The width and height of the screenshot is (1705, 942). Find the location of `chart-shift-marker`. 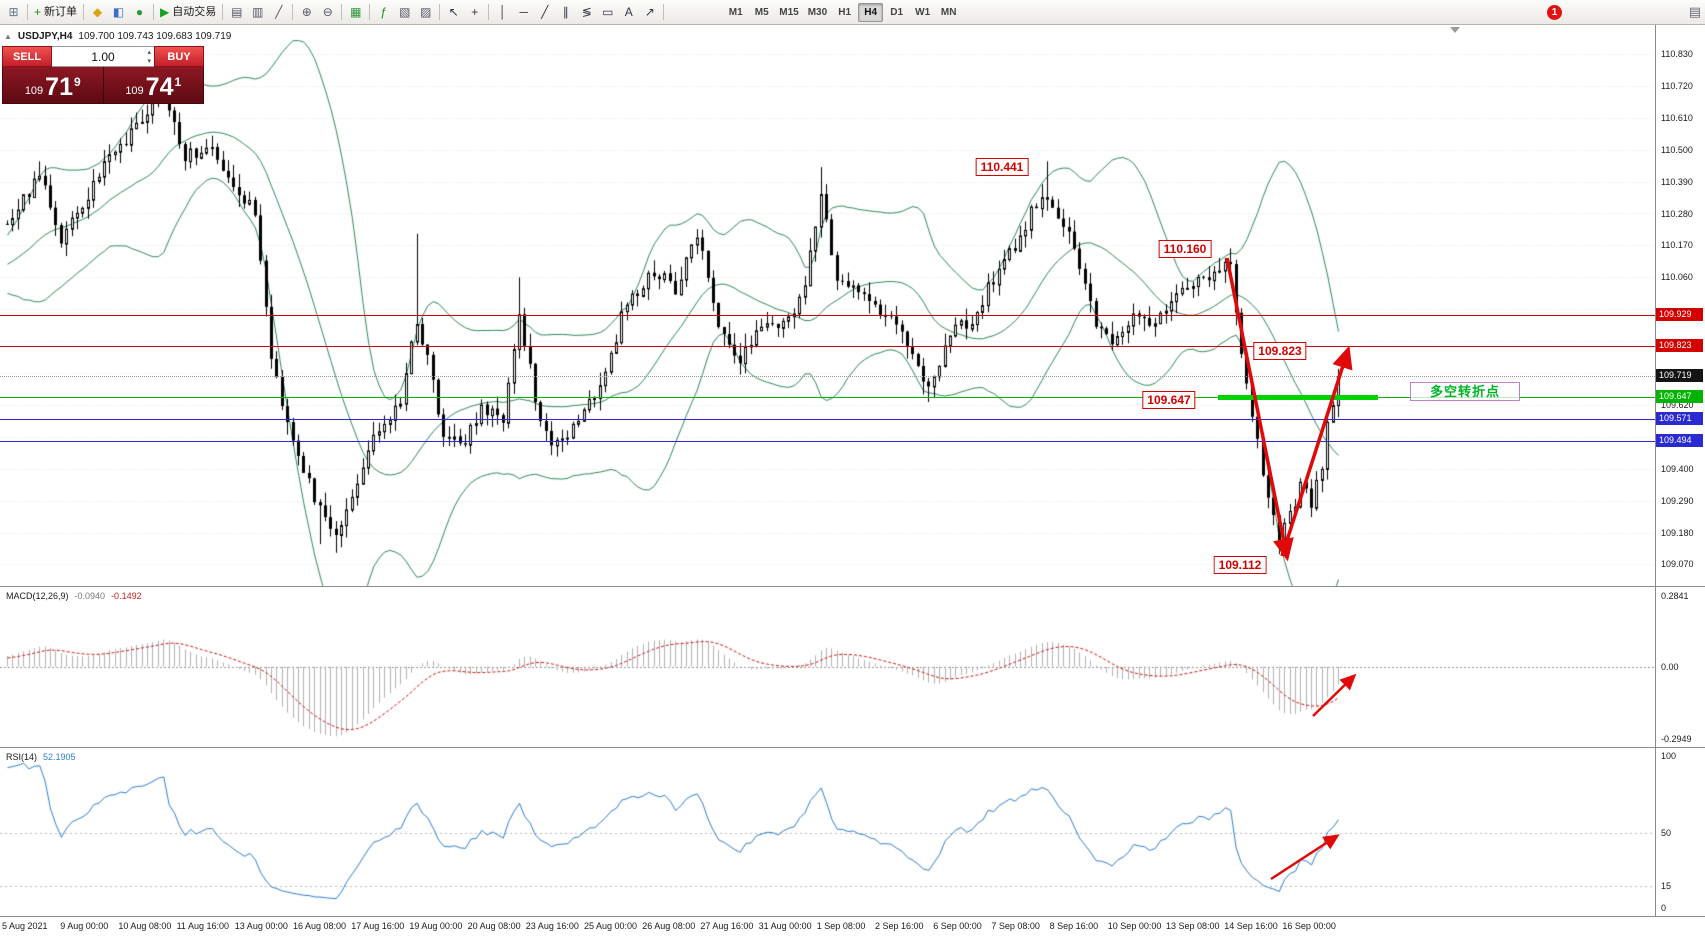

chart-shift-marker is located at coordinates (1455, 30).